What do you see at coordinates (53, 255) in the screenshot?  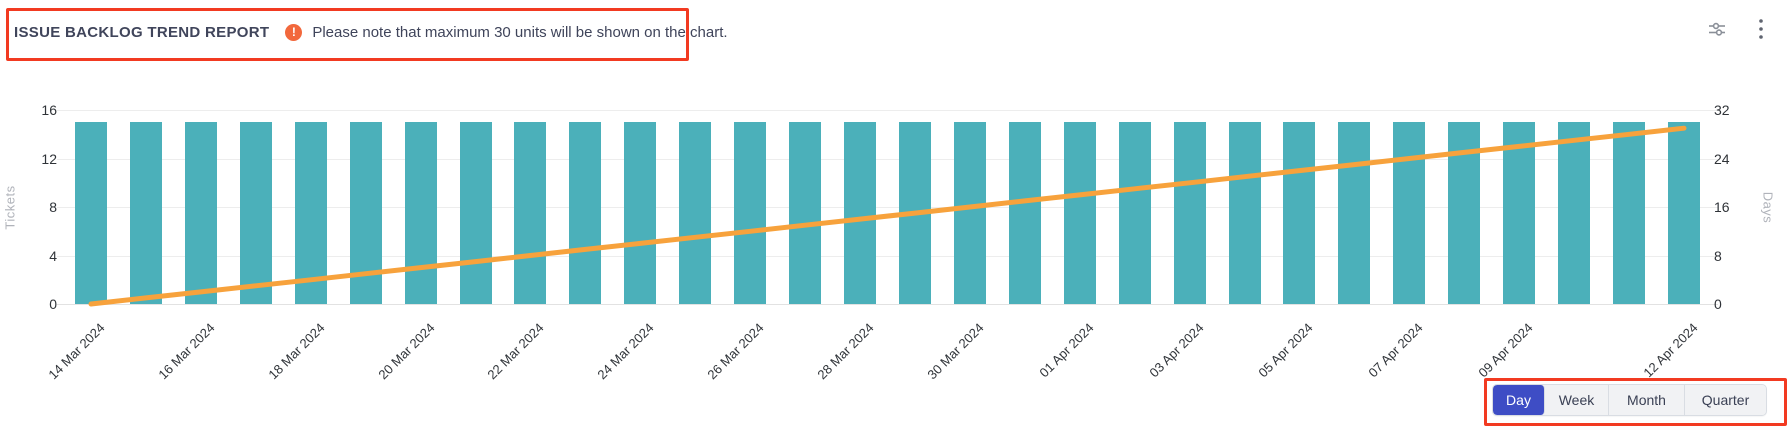 I see `left-axis-tick-label: 4` at bounding box center [53, 255].